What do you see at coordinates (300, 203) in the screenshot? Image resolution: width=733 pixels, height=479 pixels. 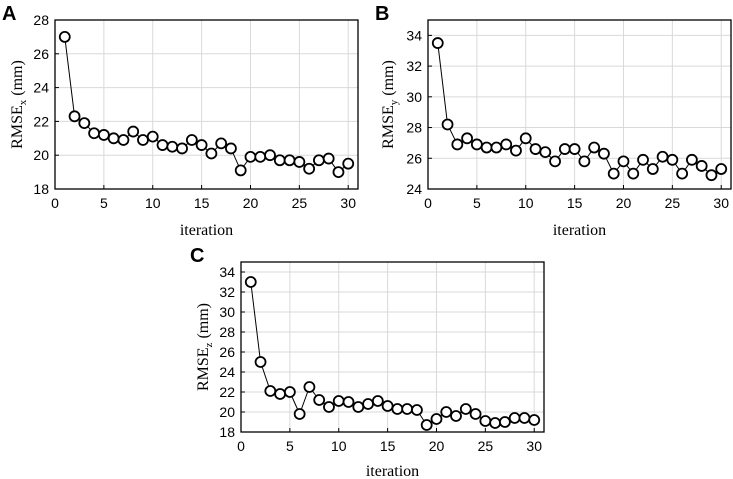 I see `x-tick-label: 25` at bounding box center [300, 203].